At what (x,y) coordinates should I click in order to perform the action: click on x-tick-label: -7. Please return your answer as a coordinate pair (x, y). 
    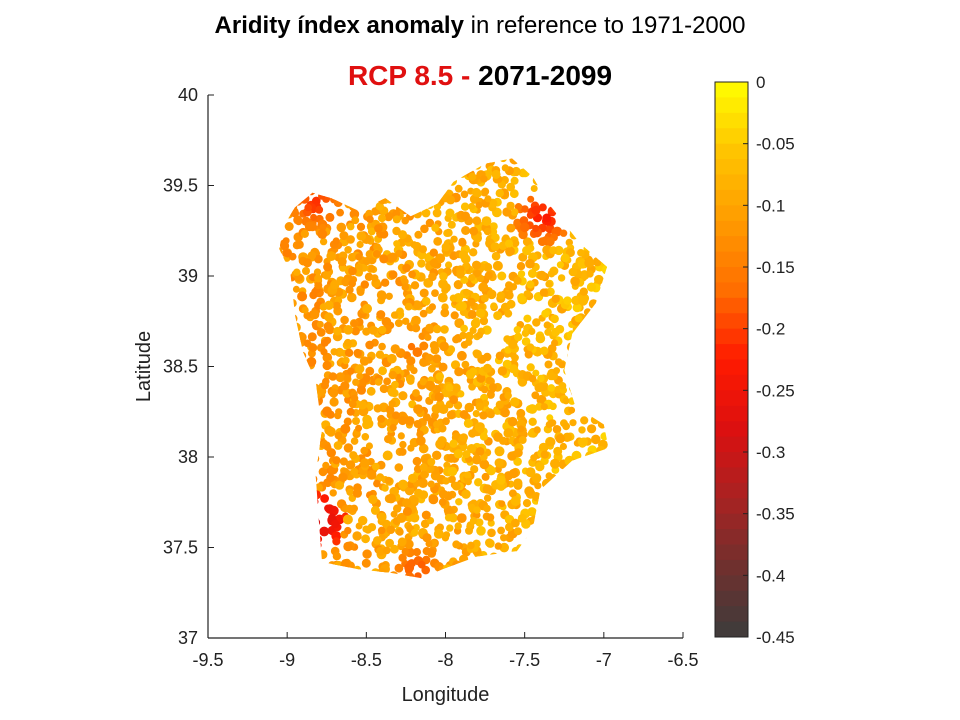
    Looking at the image, I should click on (604, 660).